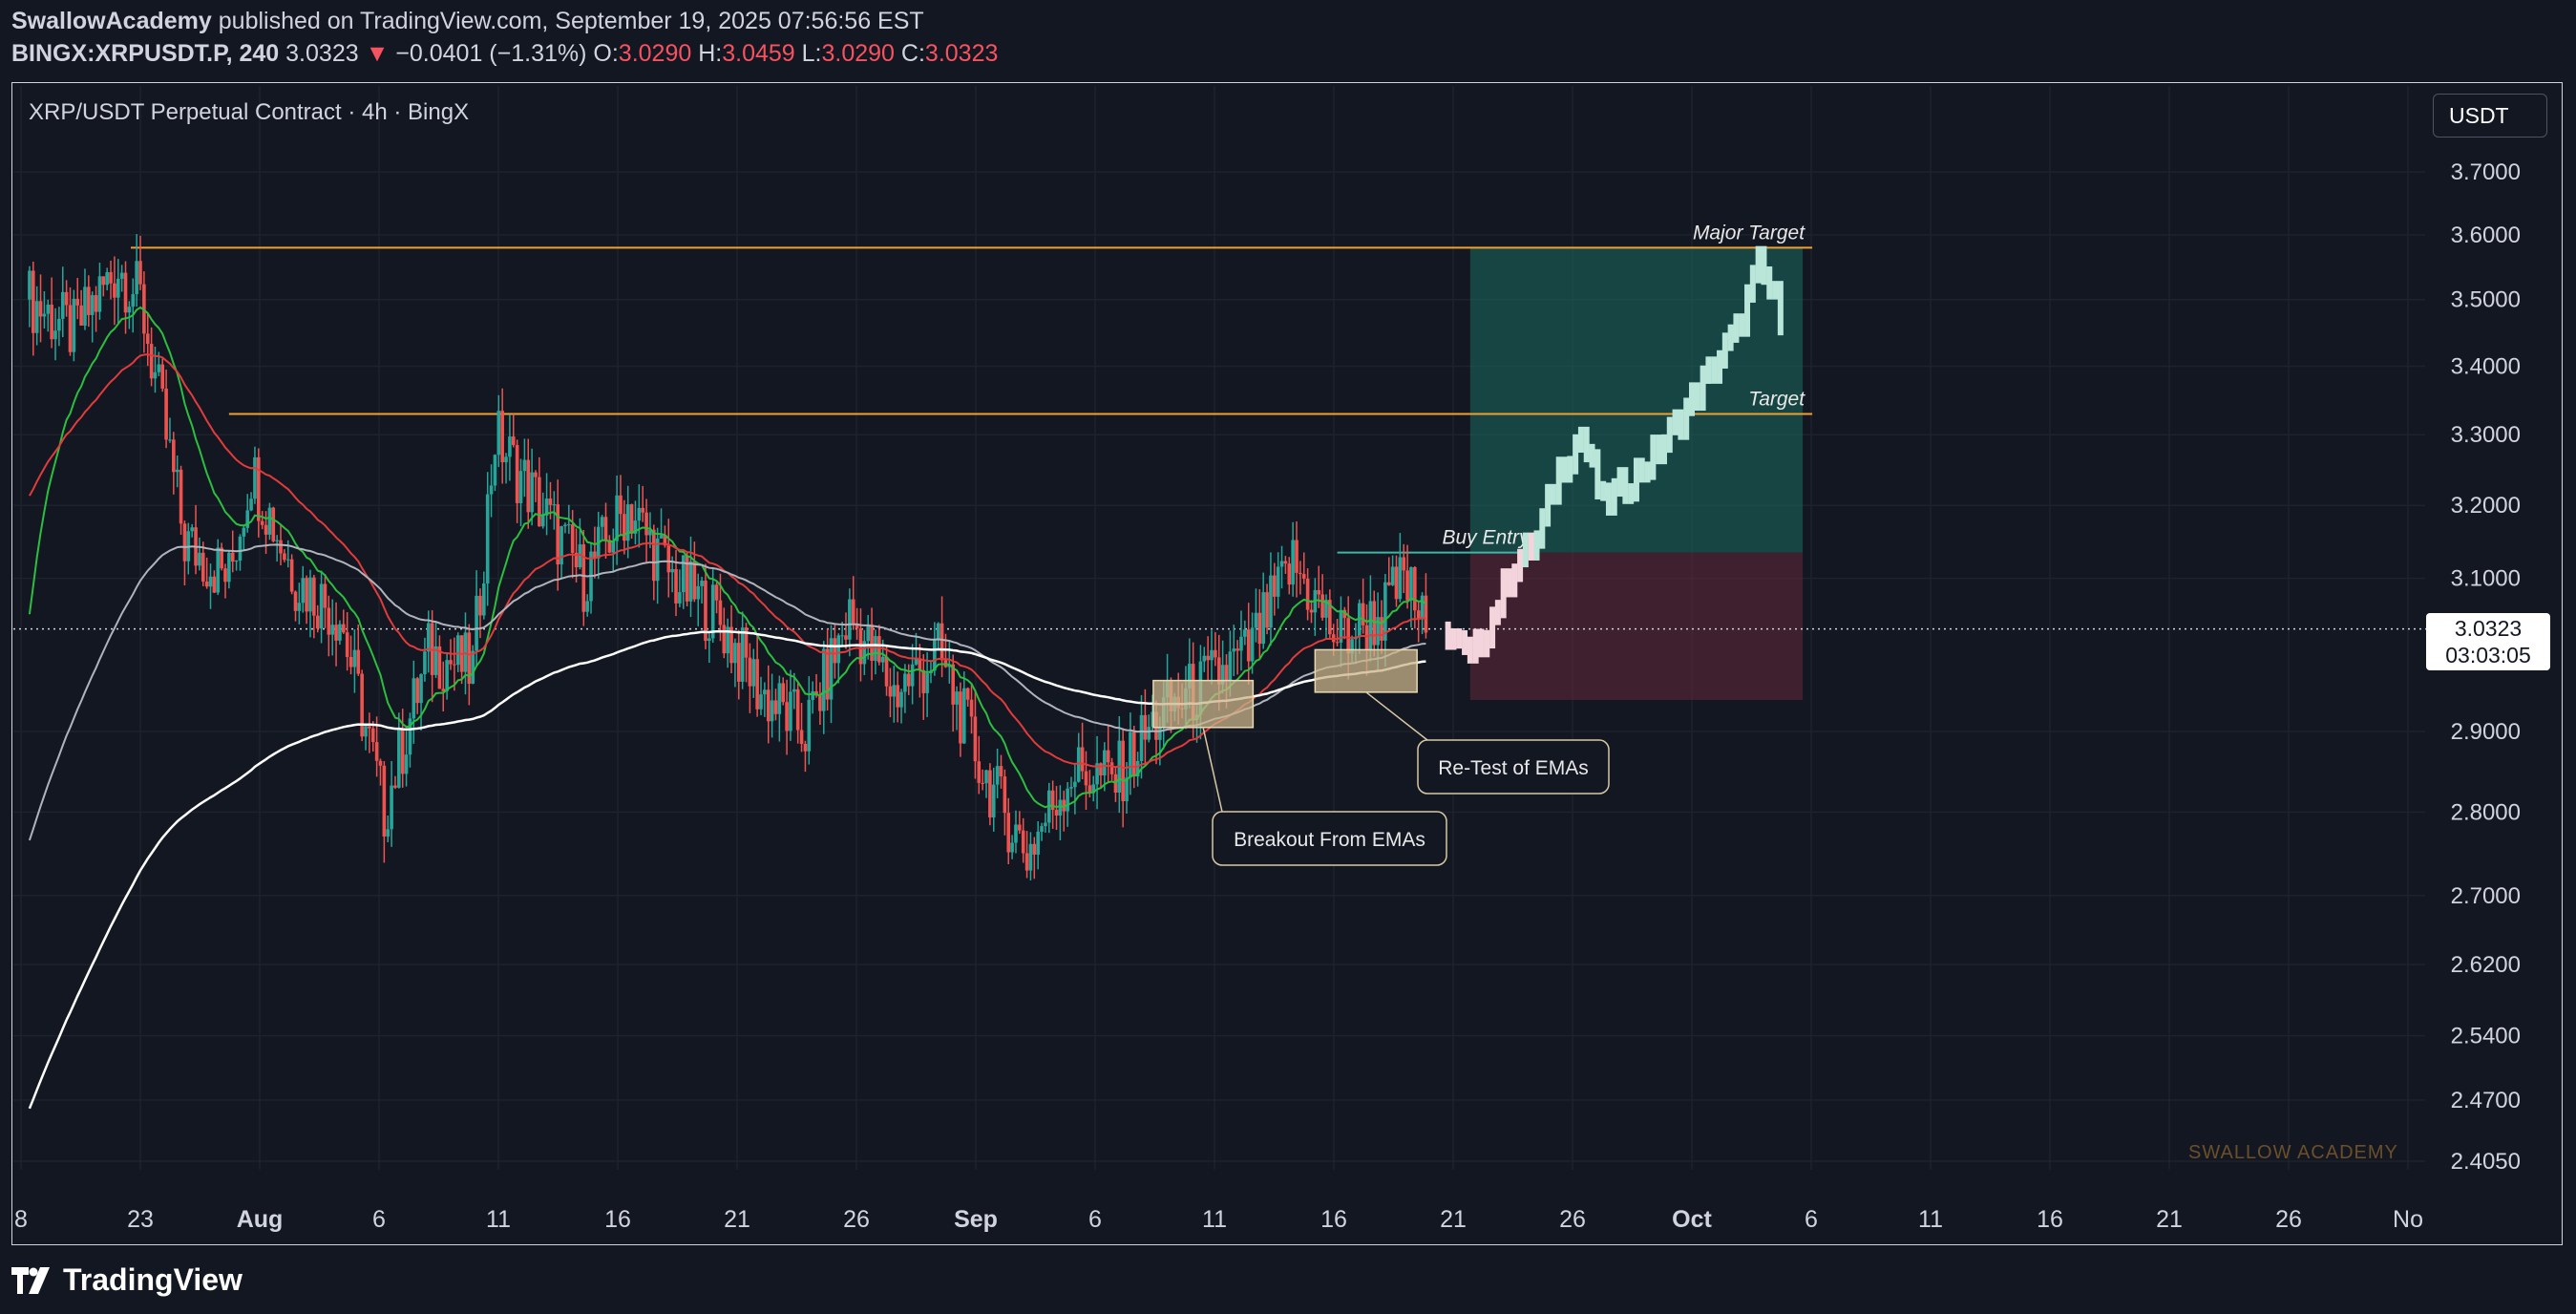 Image resolution: width=2576 pixels, height=1314 pixels. I want to click on annotation-callout, so click(1329, 838).